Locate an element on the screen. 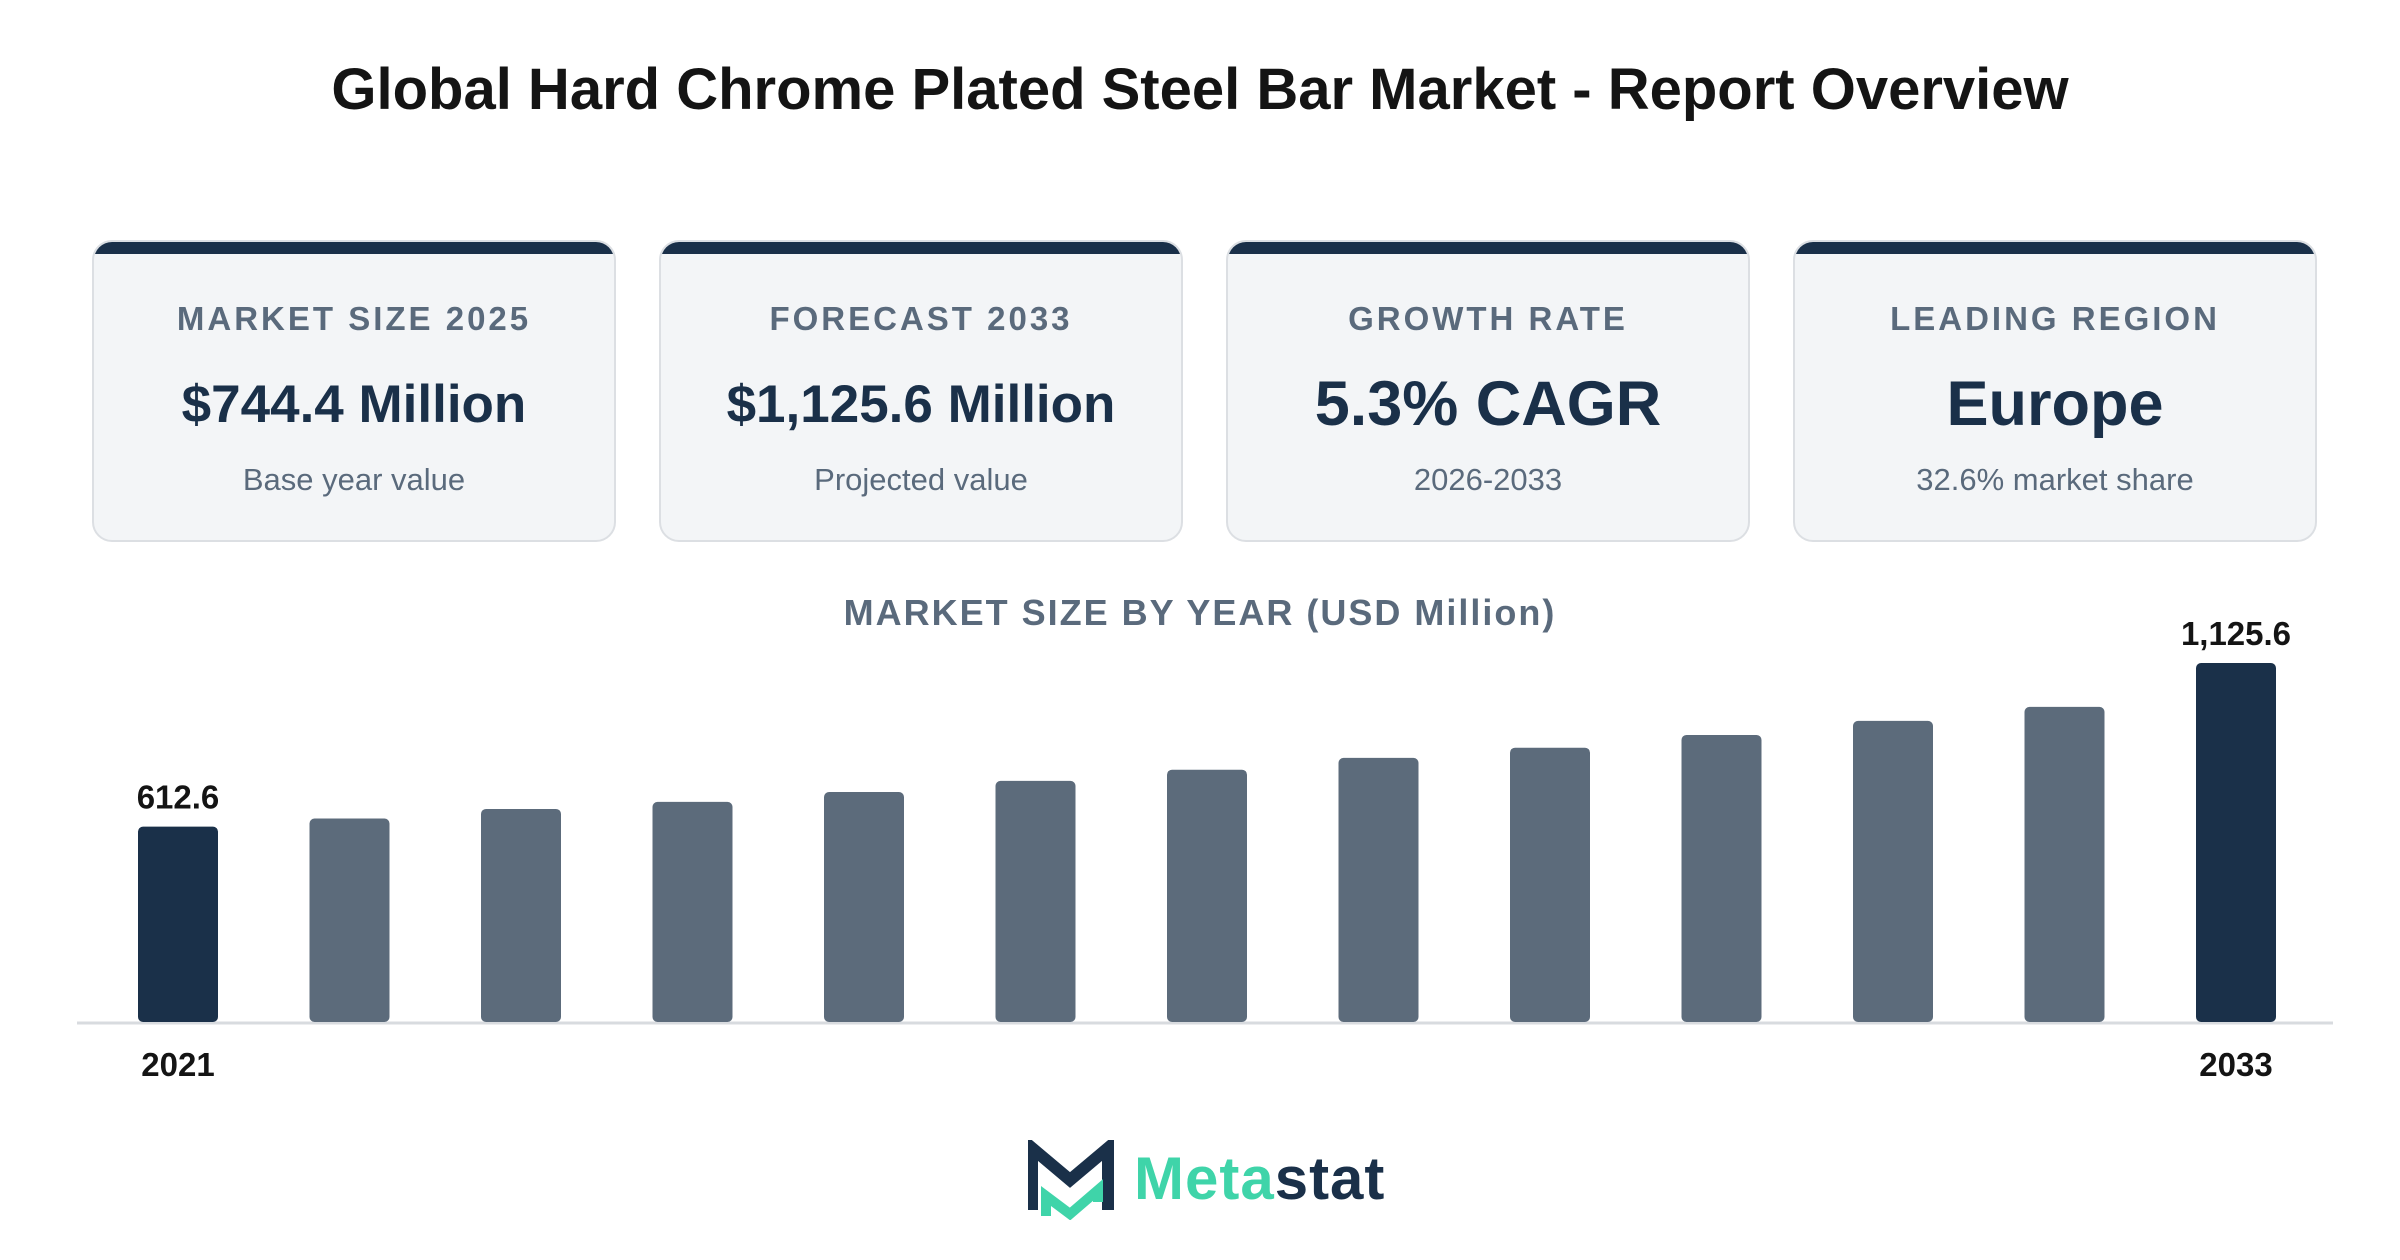  bar-2030 is located at coordinates (1721, 878).